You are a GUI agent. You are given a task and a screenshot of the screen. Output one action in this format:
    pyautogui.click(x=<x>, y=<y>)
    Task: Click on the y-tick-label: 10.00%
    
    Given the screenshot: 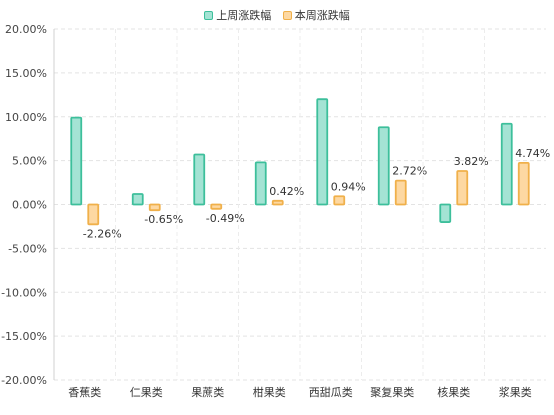 What is the action you would take?
    pyautogui.click(x=26, y=117)
    